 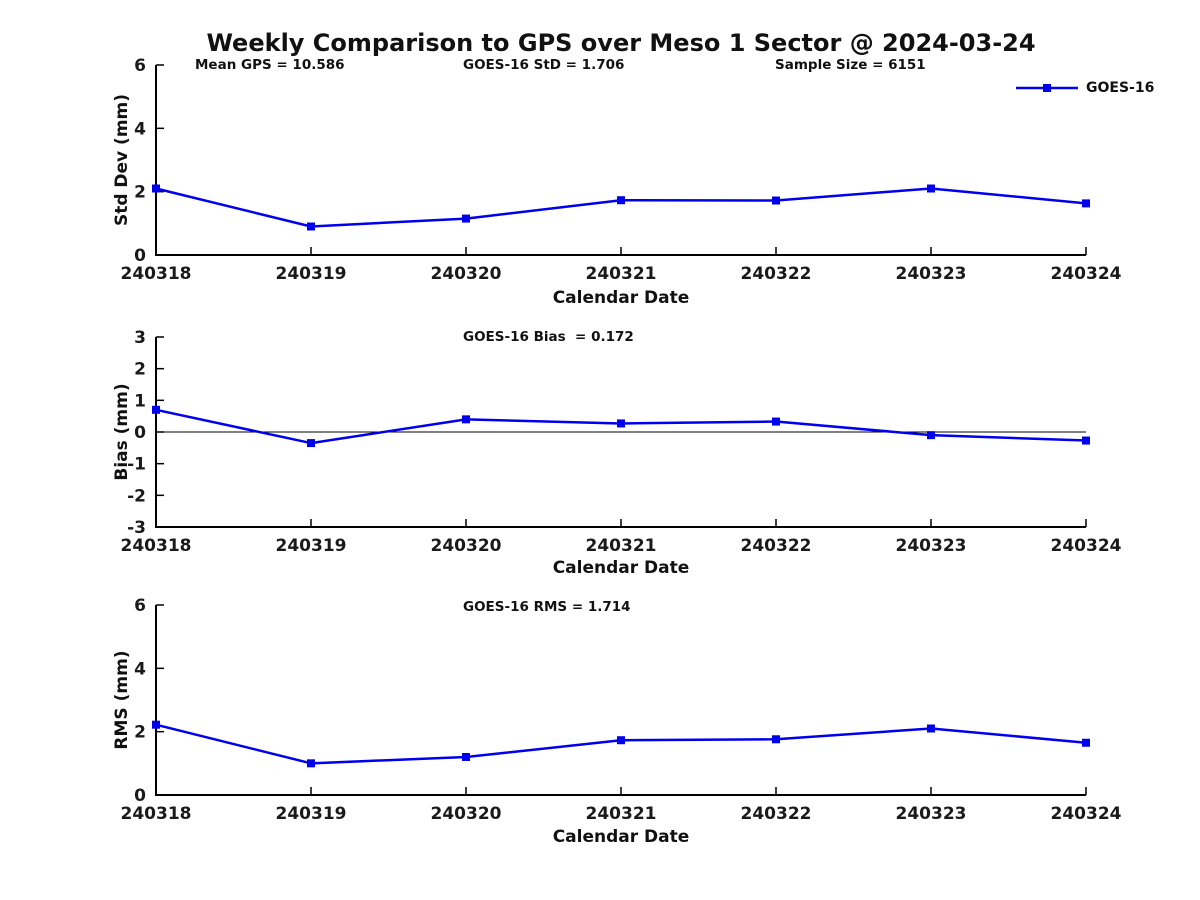 I want to click on stat-sample-size: Sample Size = 6151, so click(x=850, y=65).